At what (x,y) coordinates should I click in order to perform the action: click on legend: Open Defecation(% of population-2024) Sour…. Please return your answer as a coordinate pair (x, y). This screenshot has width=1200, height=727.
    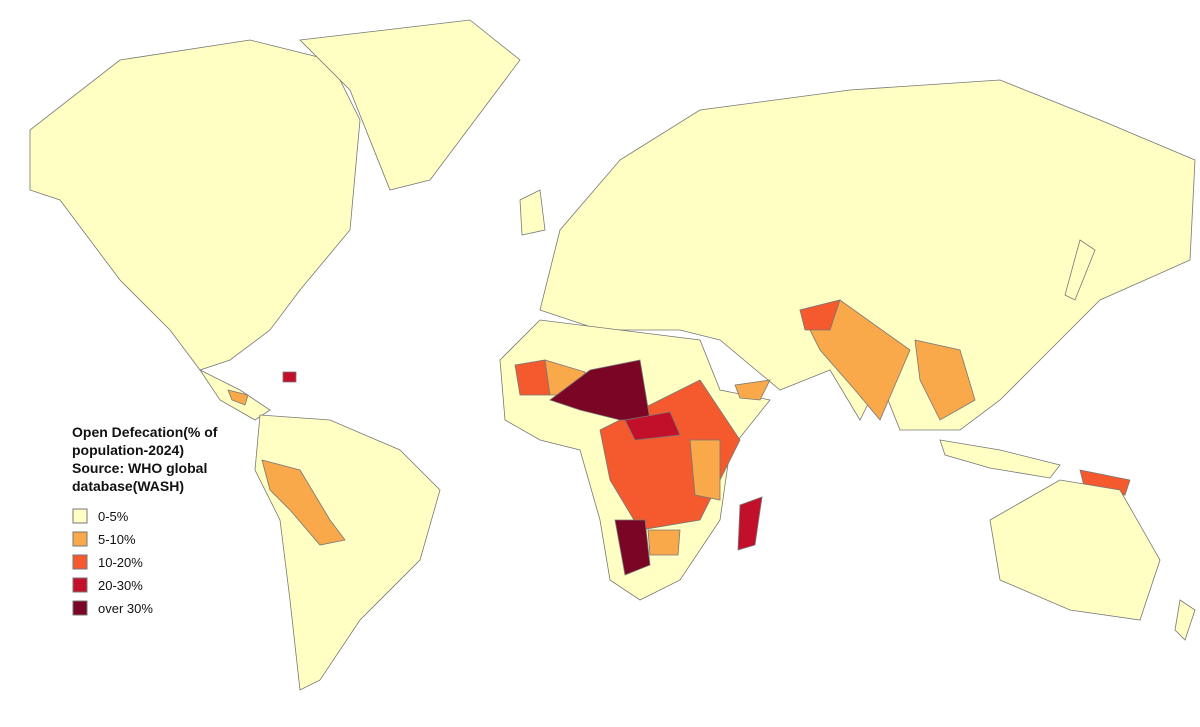
    Looking at the image, I should click on (145, 520).